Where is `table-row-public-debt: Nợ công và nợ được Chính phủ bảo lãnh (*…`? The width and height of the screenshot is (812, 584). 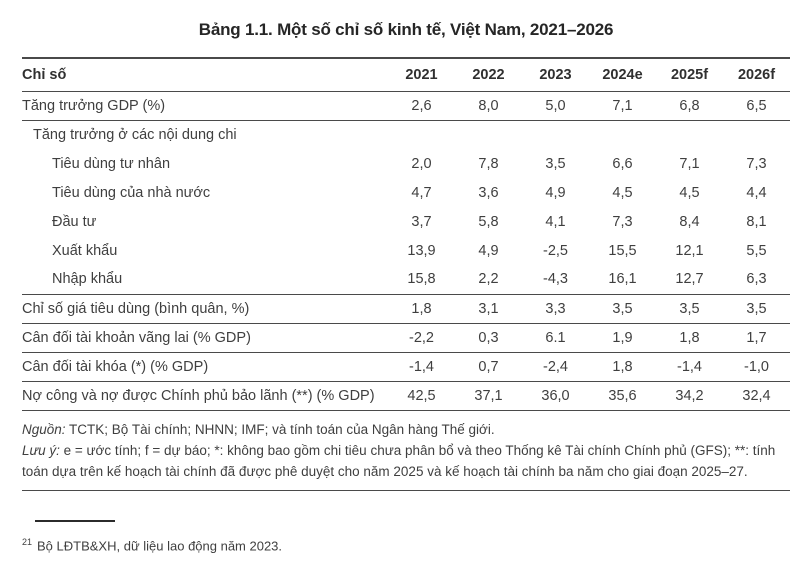 table-row-public-debt: Nợ công và nợ được Chính phủ bảo lãnh (*… is located at coordinates (406, 396).